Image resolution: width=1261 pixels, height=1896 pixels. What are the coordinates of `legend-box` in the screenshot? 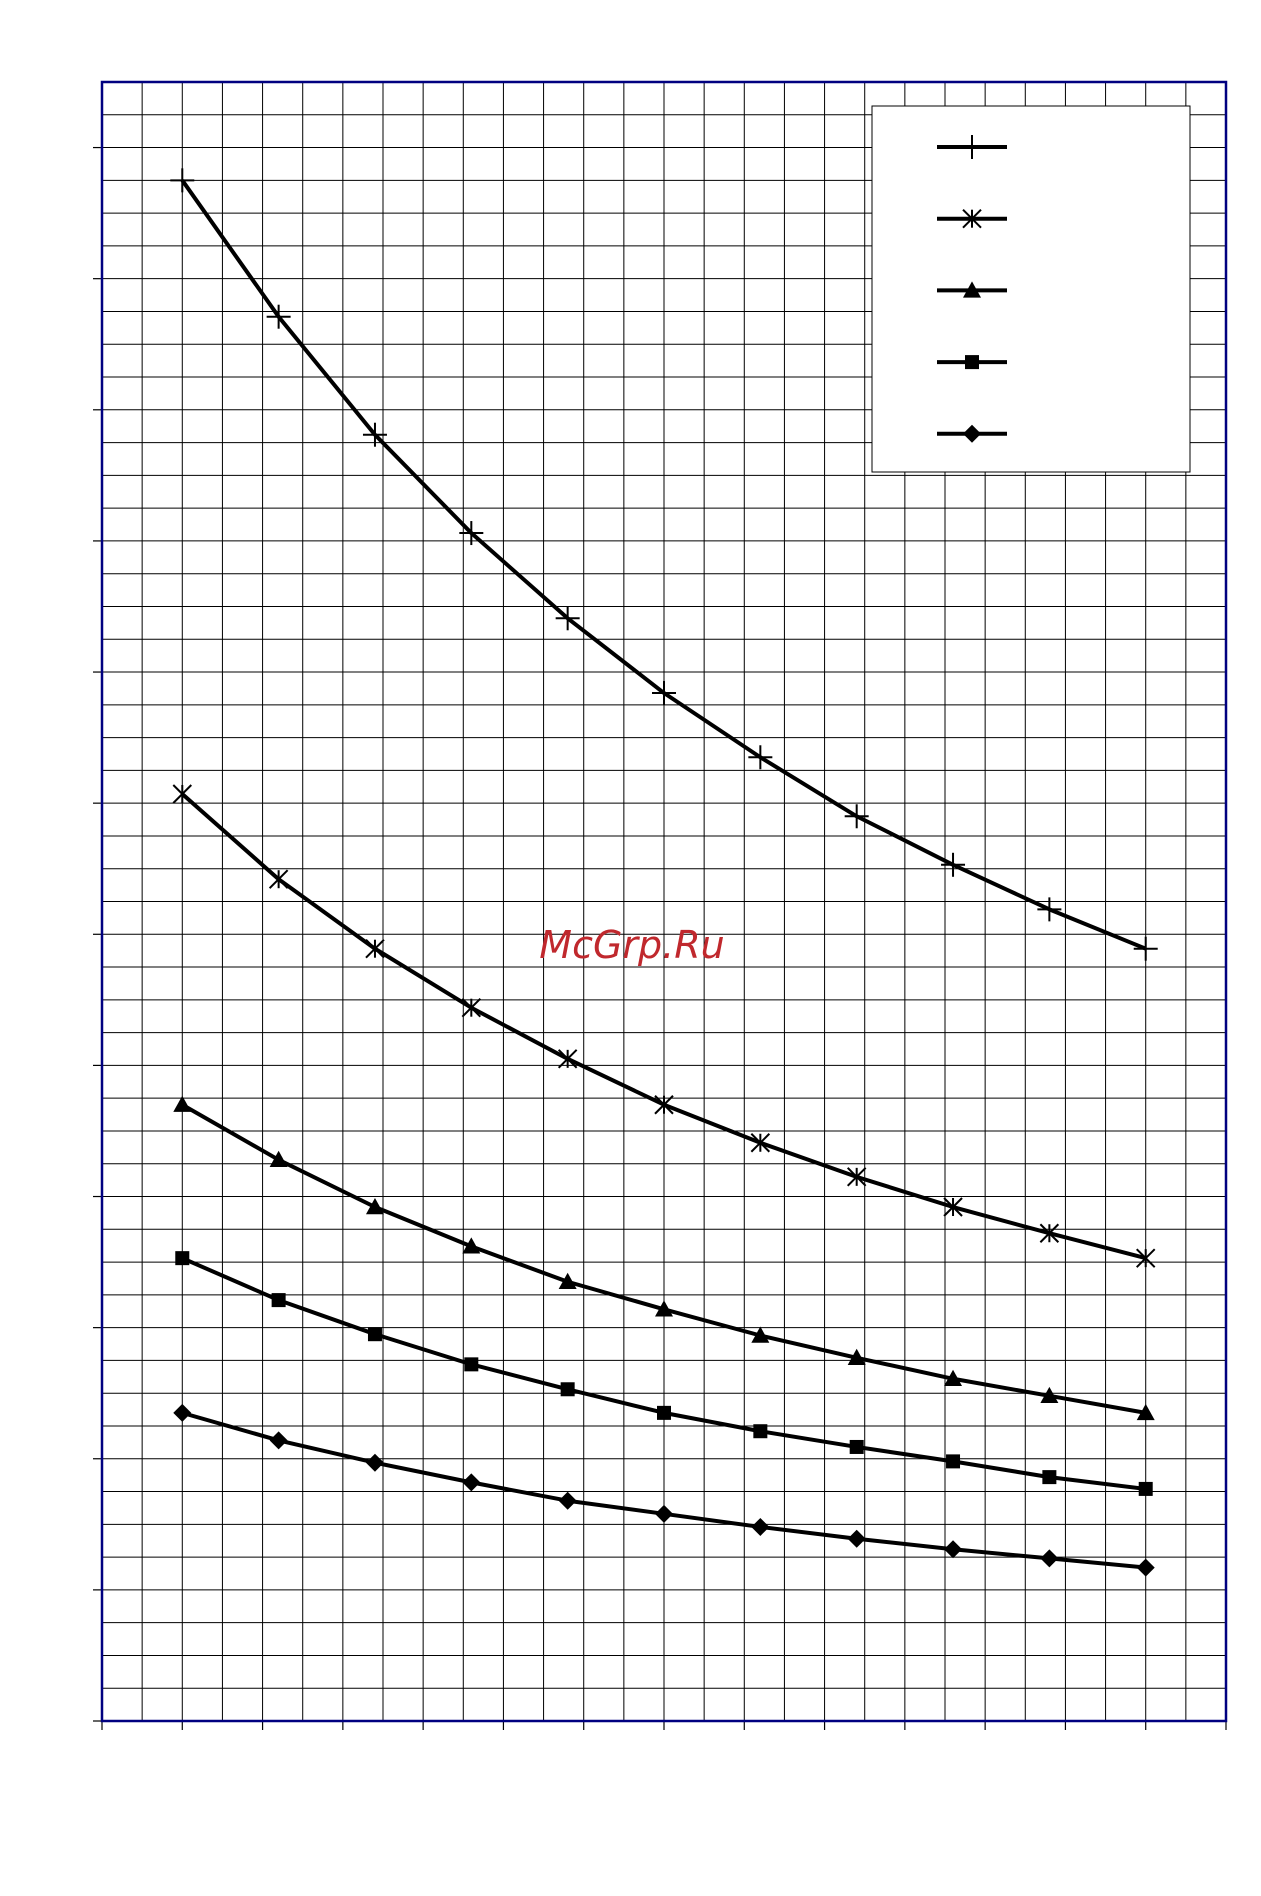 It's located at (1031, 289).